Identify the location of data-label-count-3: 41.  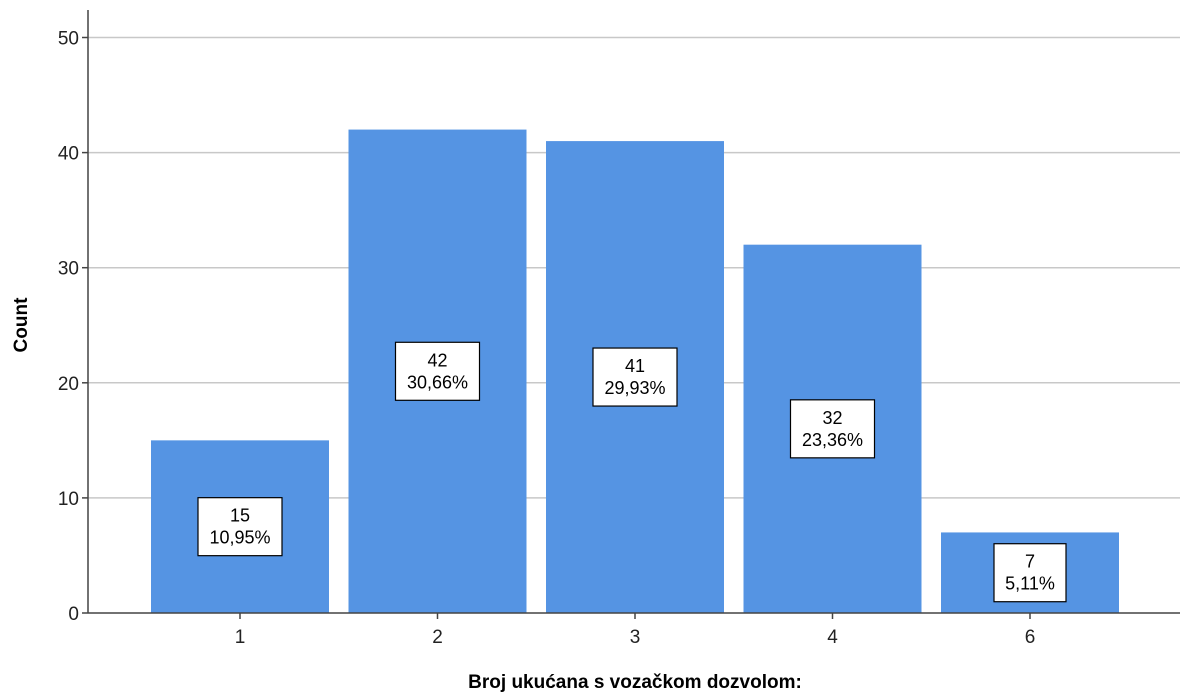
(635, 366).